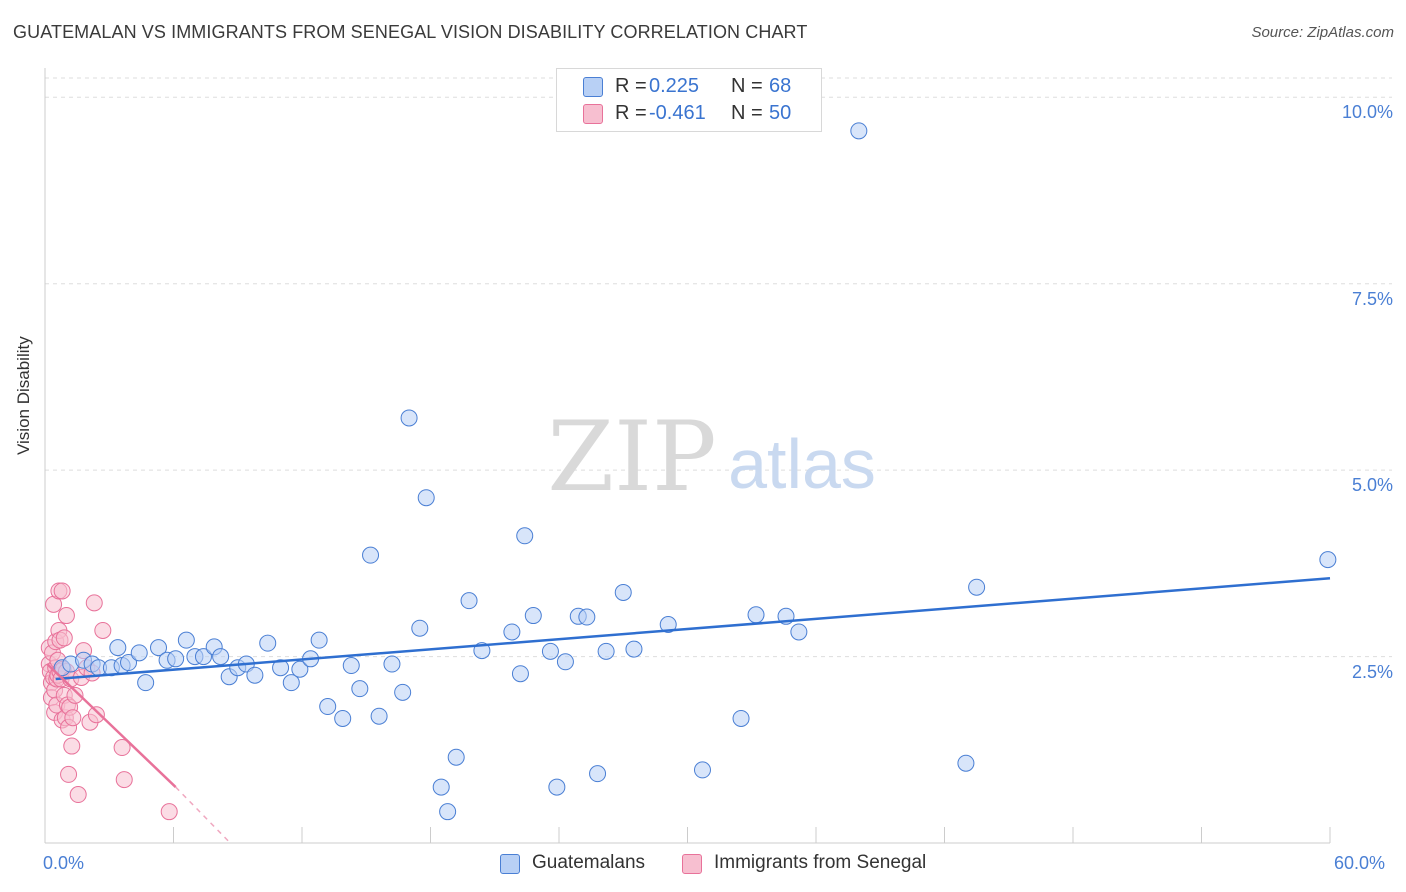  What do you see at coordinates (1367, 112) in the screenshot?
I see `y-tick-label: 10.0%` at bounding box center [1367, 112].